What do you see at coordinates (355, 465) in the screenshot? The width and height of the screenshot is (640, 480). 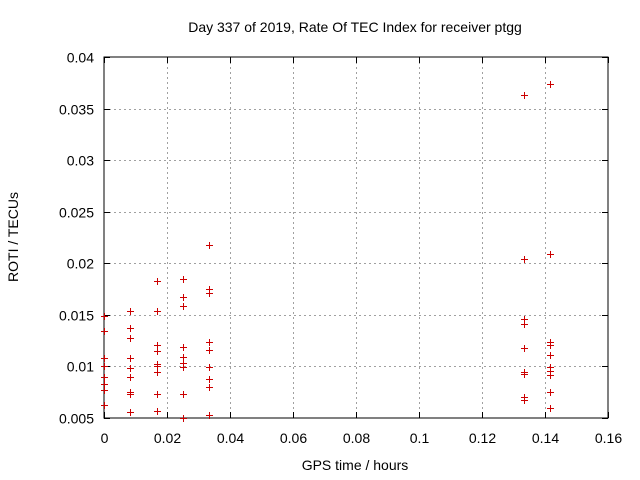 I see `x-axis-label: GPS time / hours` at bounding box center [355, 465].